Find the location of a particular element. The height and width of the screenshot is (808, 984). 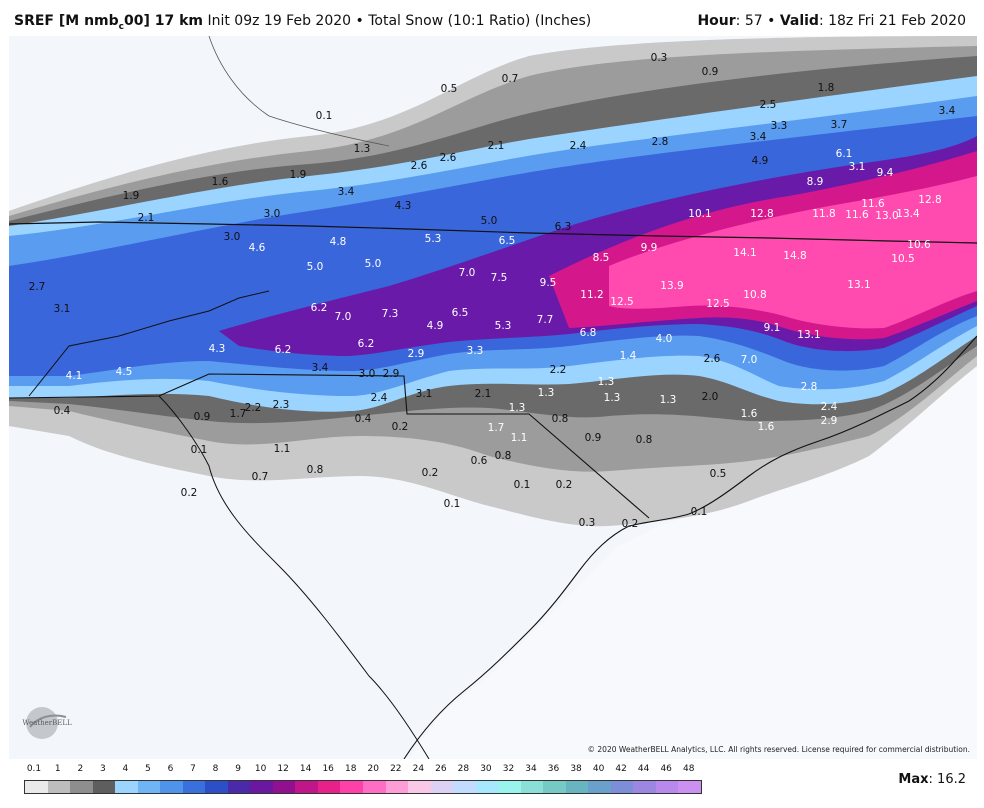

snowfall-value-label: 10.6 is located at coordinates (919, 245).